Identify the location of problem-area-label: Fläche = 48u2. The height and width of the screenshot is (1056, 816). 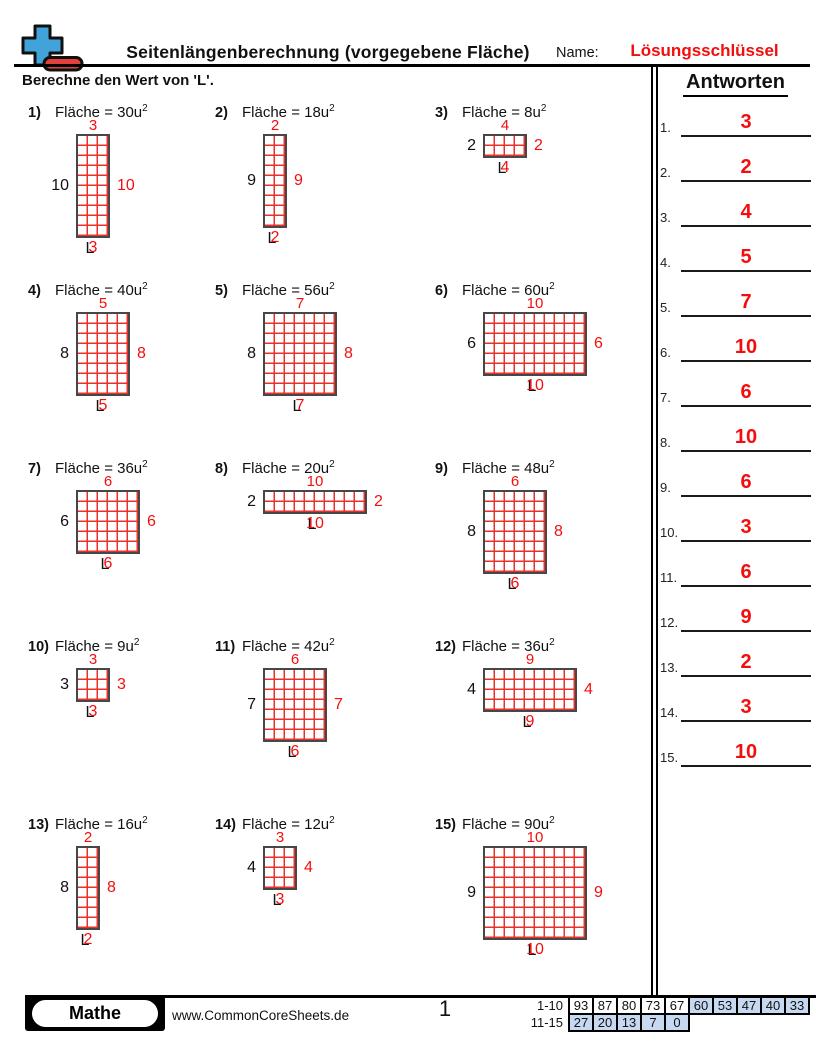
(508, 468).